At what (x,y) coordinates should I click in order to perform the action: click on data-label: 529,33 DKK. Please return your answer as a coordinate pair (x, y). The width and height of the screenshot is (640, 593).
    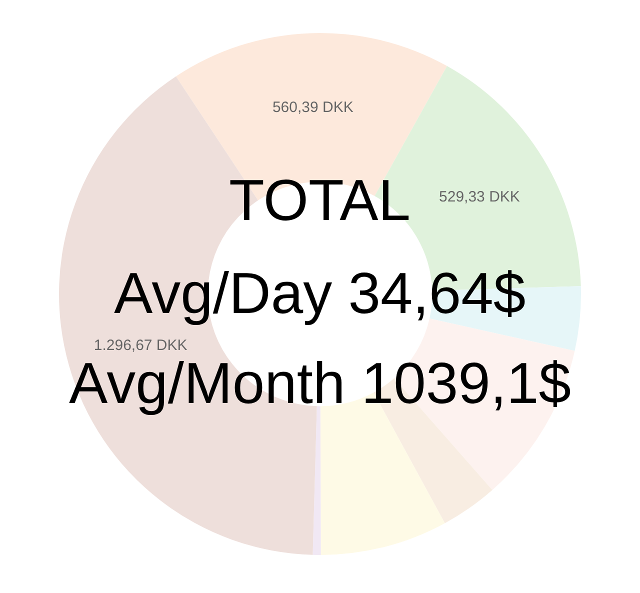
    Looking at the image, I should click on (479, 197).